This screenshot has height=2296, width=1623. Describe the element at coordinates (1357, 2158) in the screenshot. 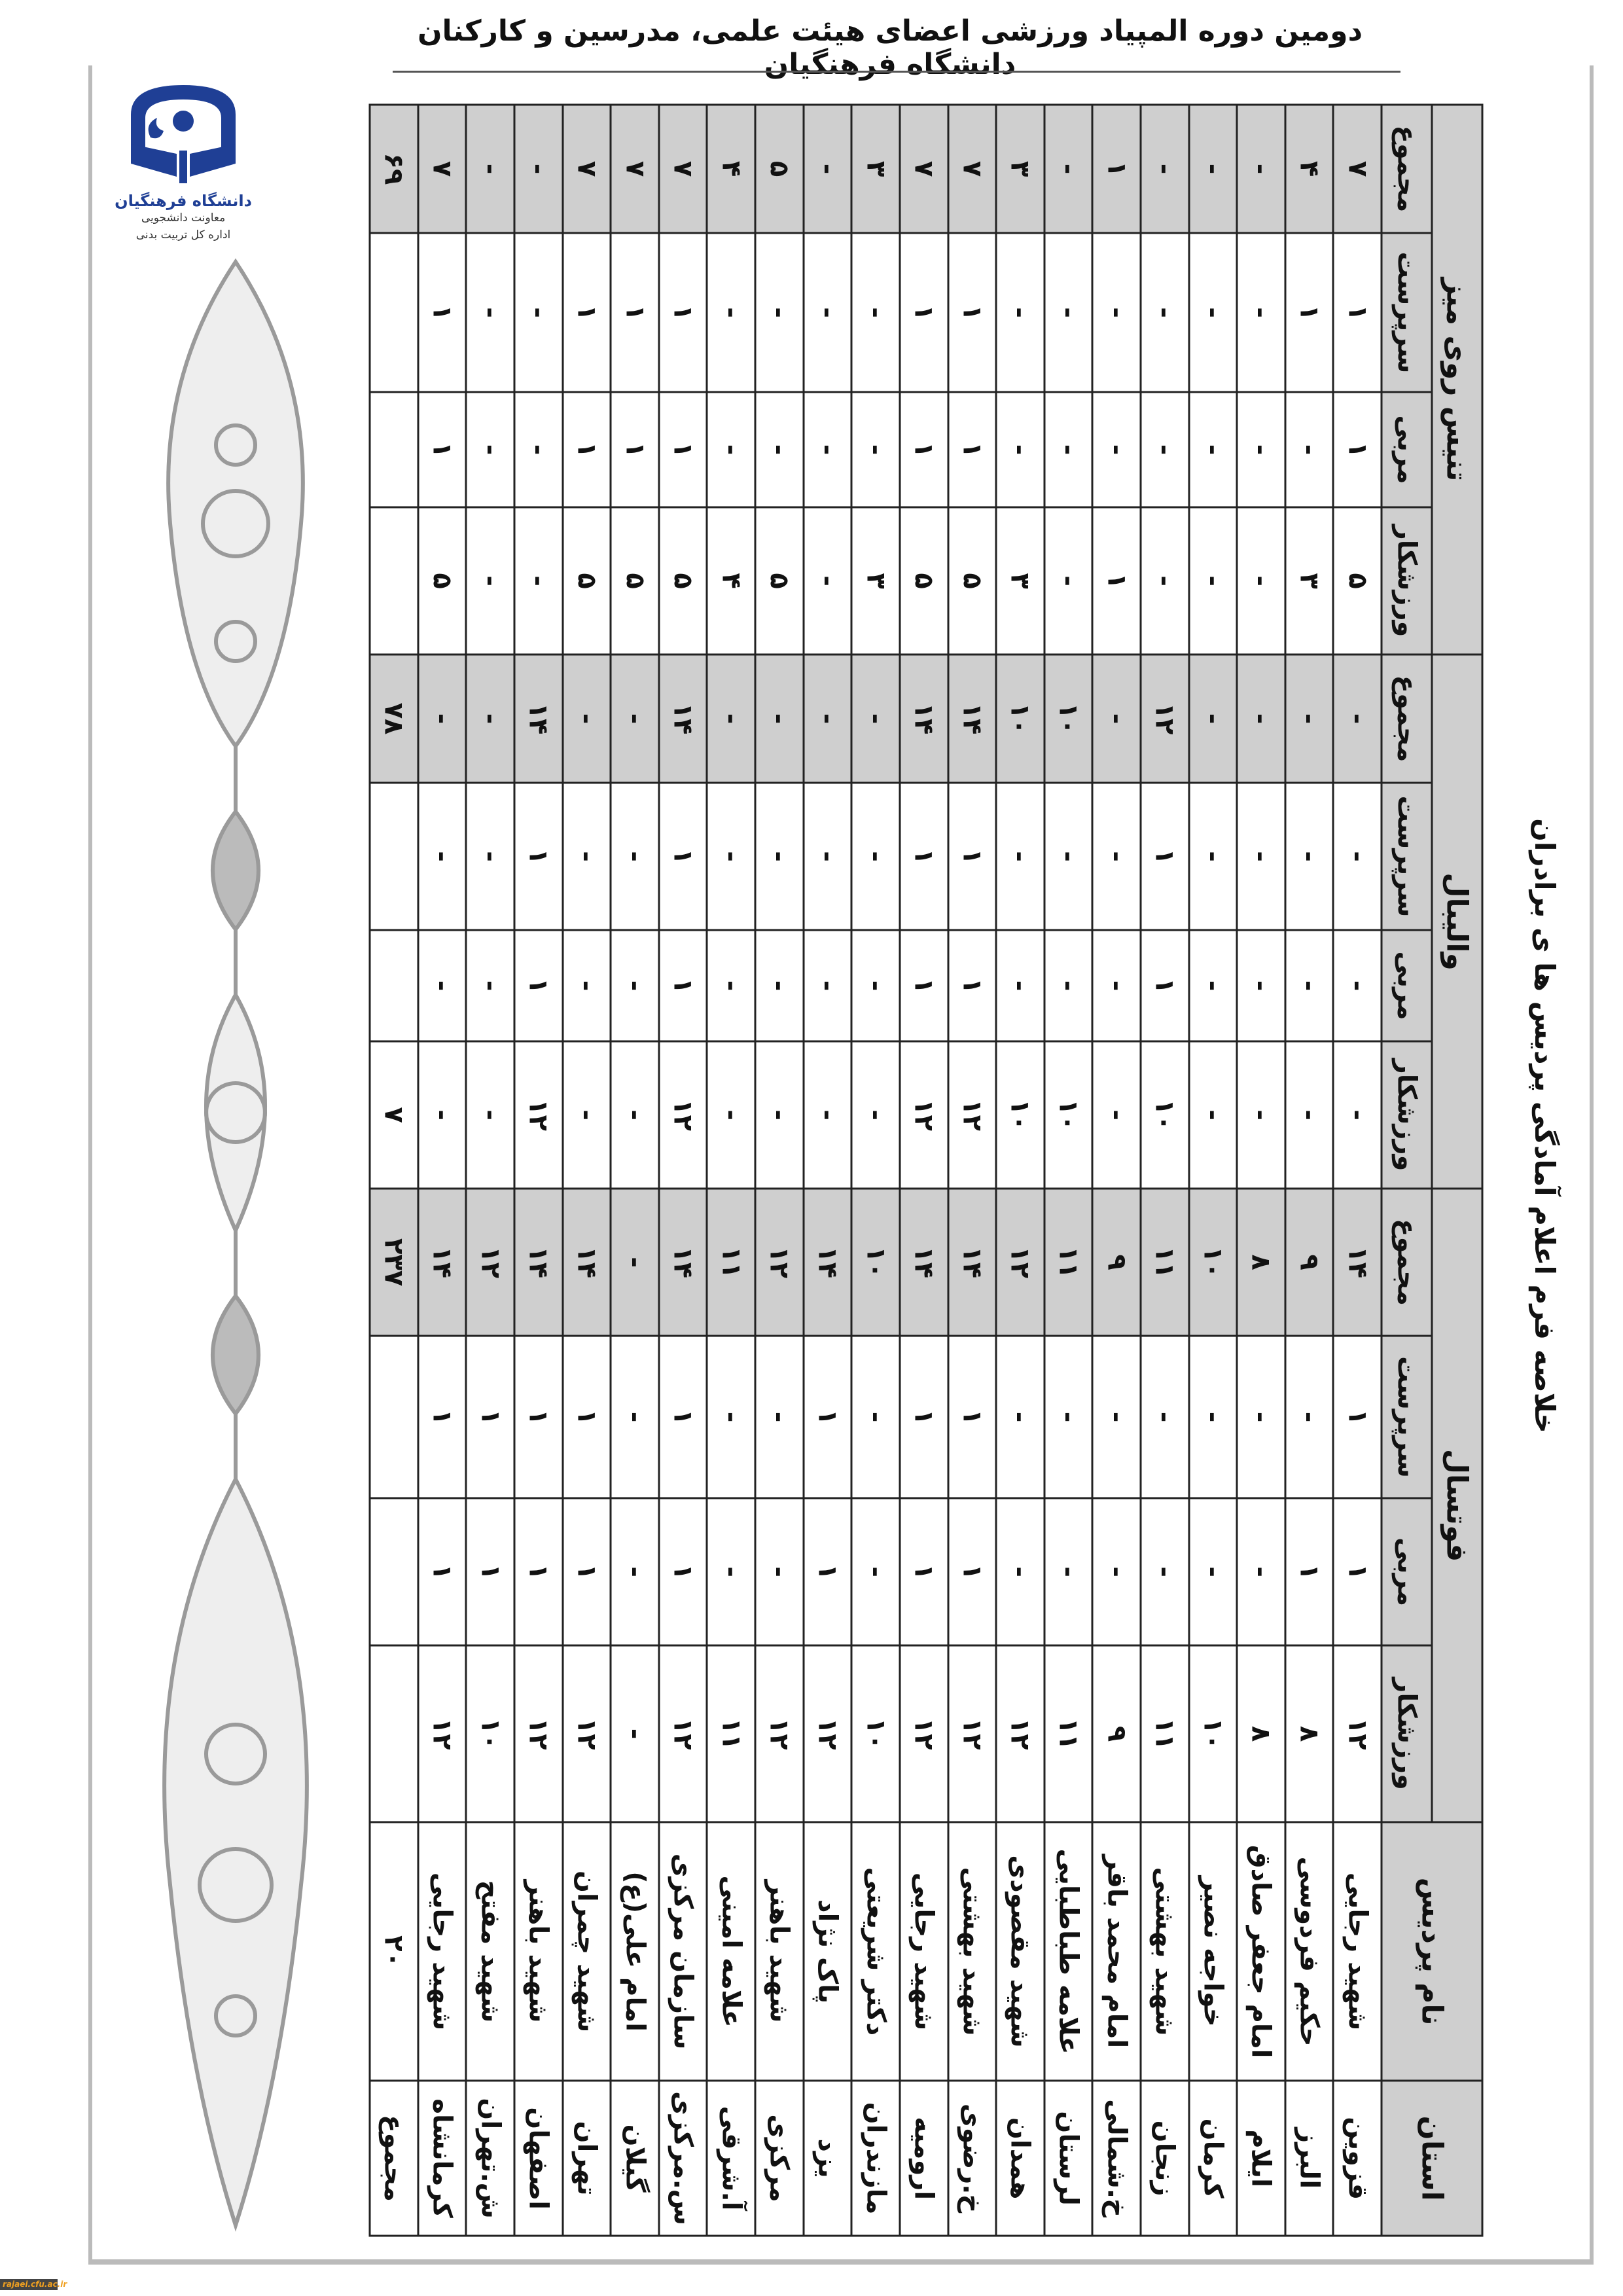

I see `province-cell: قزوین` at that location.